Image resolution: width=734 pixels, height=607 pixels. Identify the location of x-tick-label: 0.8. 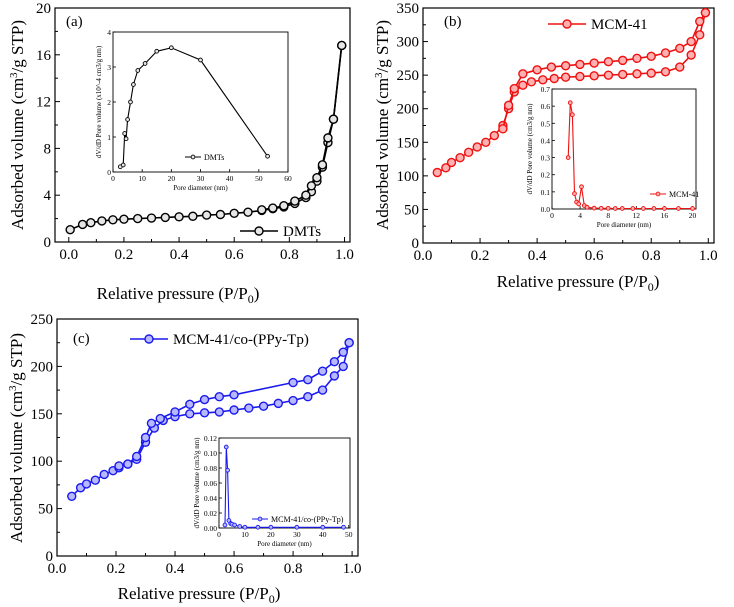
(289, 255).